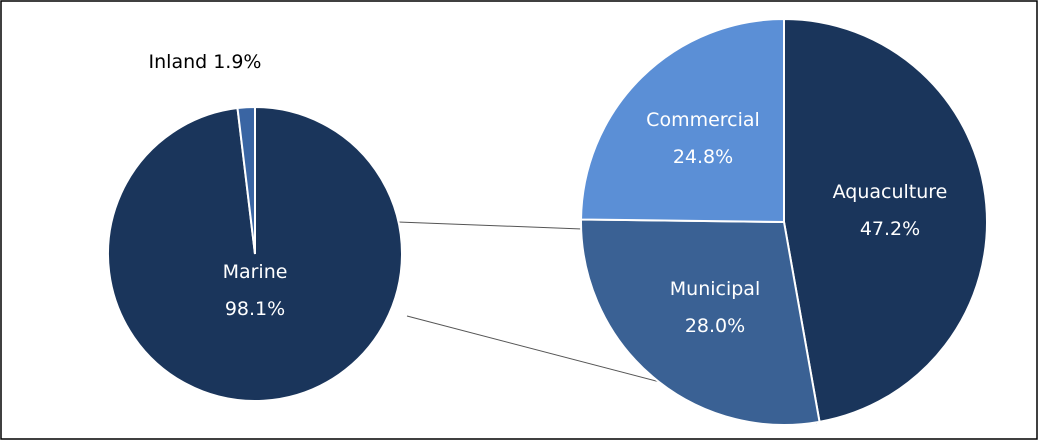 This screenshot has height=446, width=1038. Describe the element at coordinates (715, 307) in the screenshot. I see `slice-label: Municipal 28.0%` at that location.